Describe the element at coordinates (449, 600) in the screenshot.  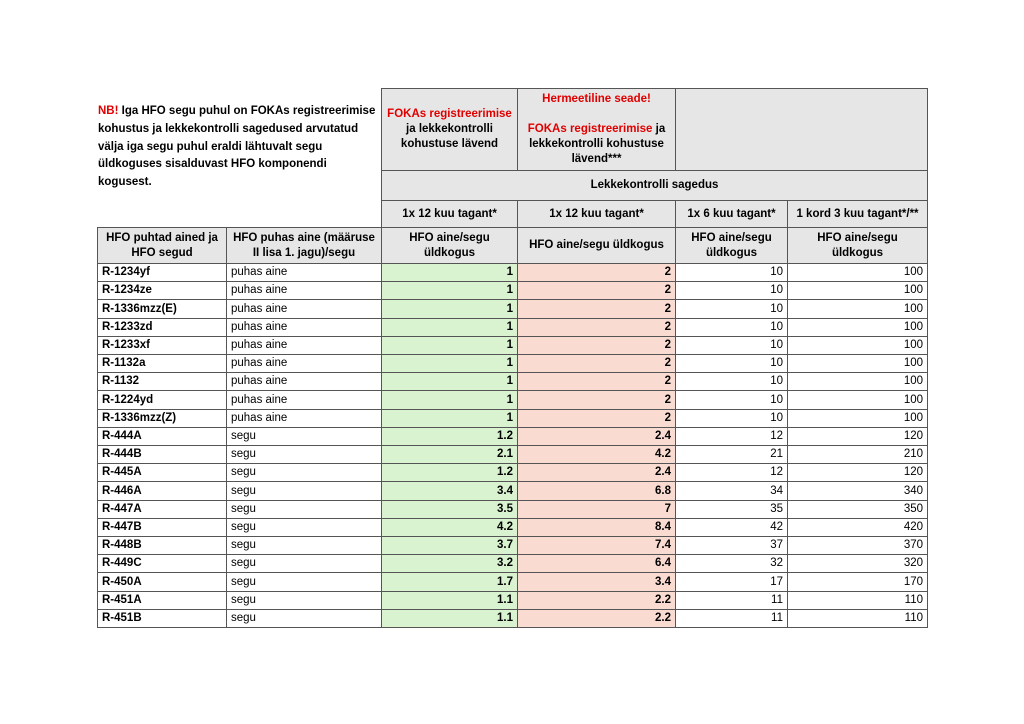
I see `table-value: 1.1` at that location.